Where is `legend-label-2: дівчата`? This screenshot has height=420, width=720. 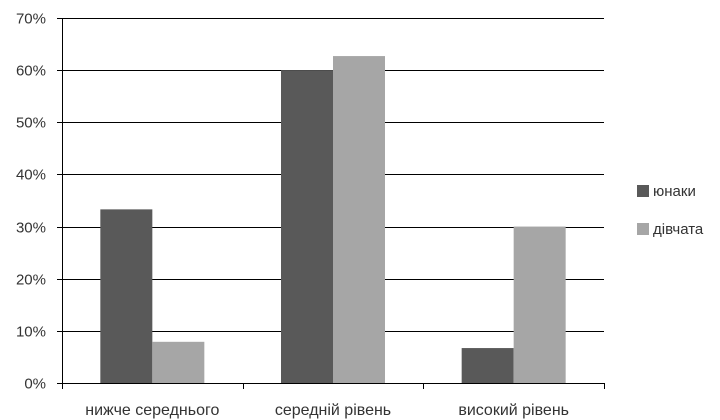 legend-label-2: дівчата is located at coordinates (678, 229).